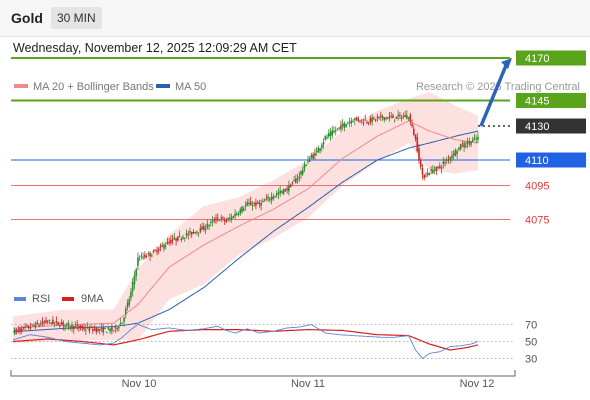  Describe the element at coordinates (263, 380) in the screenshot. I see `time-axis: Nov 10 Nov 11 Nov 12` at that location.